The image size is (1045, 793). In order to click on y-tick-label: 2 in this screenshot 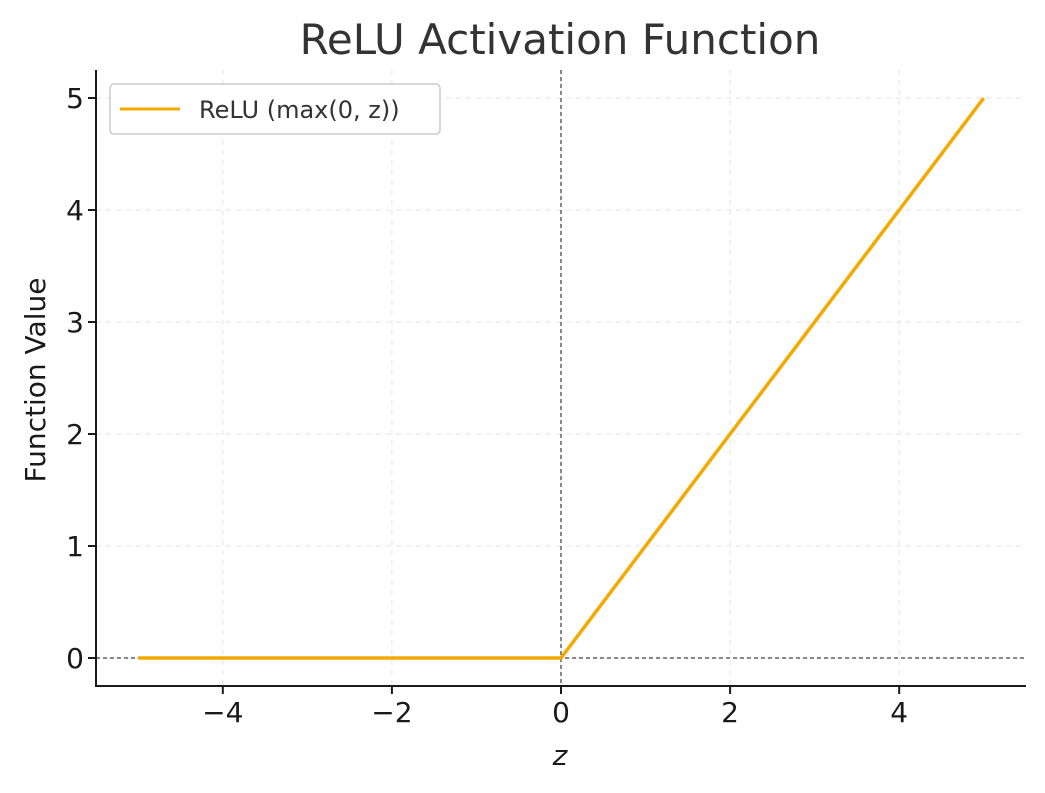, I will do `click(75, 434)`.